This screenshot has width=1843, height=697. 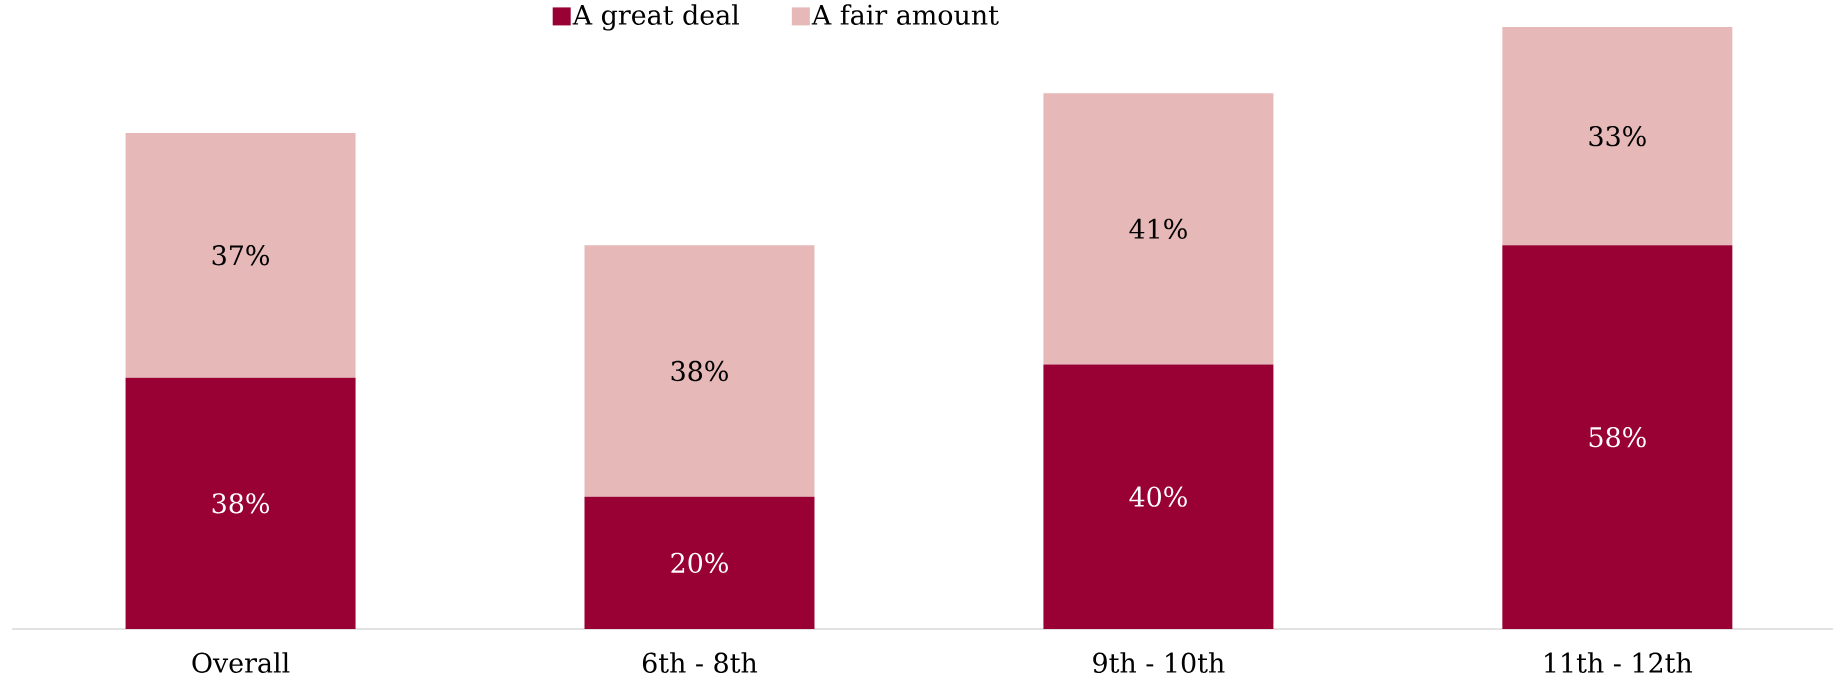 I want to click on x-tick-label: 9th - 10th, so click(x=1159, y=662).